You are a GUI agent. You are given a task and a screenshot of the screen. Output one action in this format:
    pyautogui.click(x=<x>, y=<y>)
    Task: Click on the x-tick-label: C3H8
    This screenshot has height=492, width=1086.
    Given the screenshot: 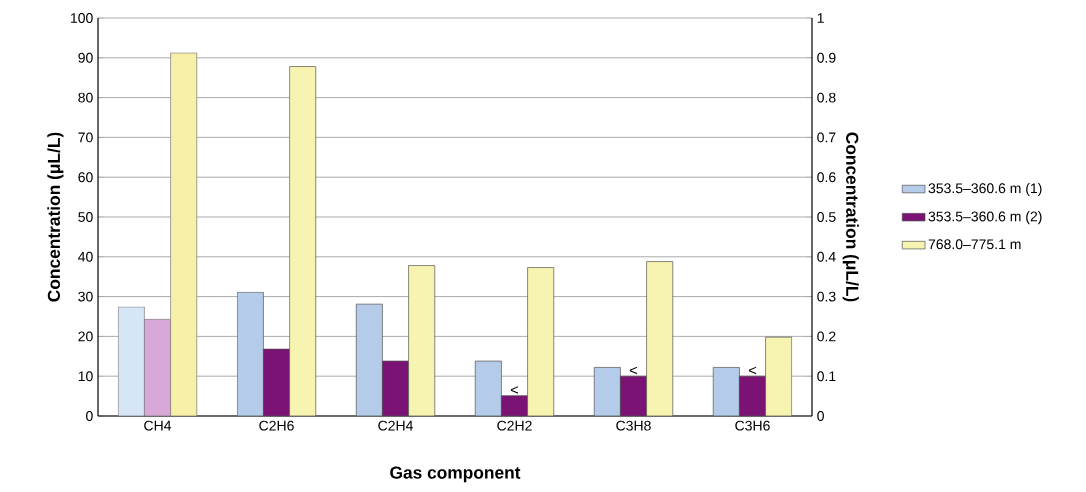 What is the action you would take?
    pyautogui.click(x=633, y=425)
    